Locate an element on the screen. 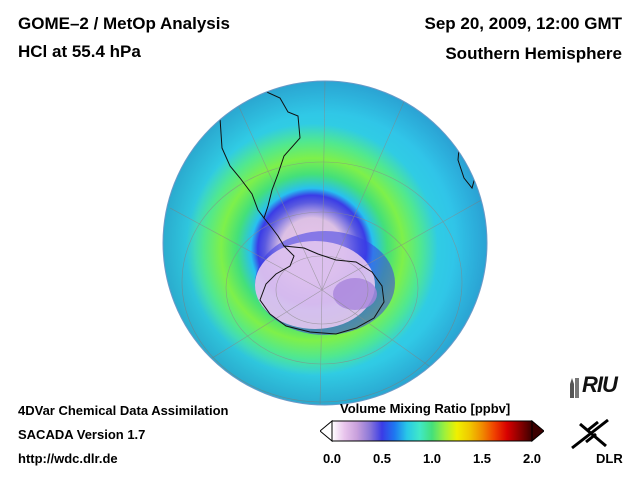  colorbar-tick: 1.0 is located at coordinates (432, 458).